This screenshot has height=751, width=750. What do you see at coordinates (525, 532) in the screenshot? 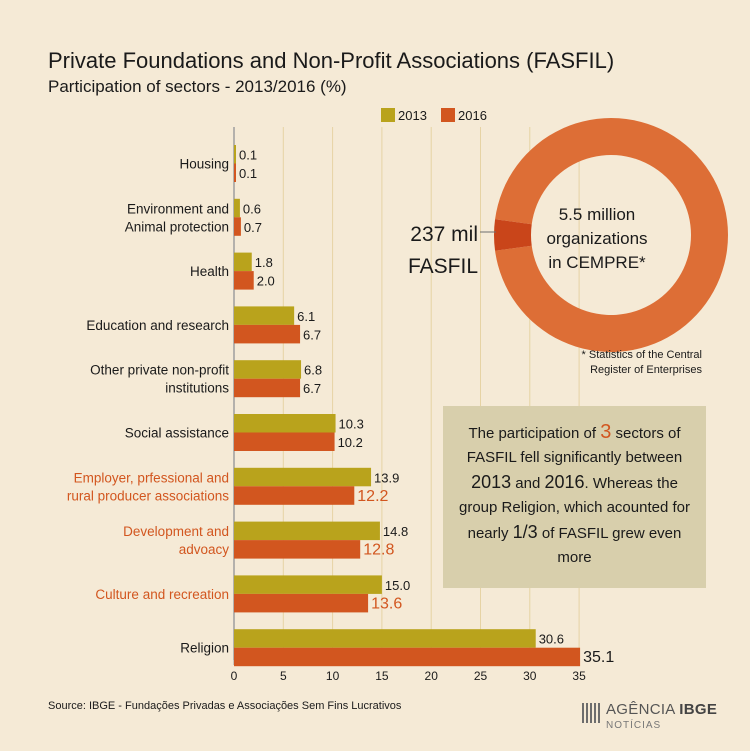
I see `note-fraction: 1/3` at bounding box center [525, 532].